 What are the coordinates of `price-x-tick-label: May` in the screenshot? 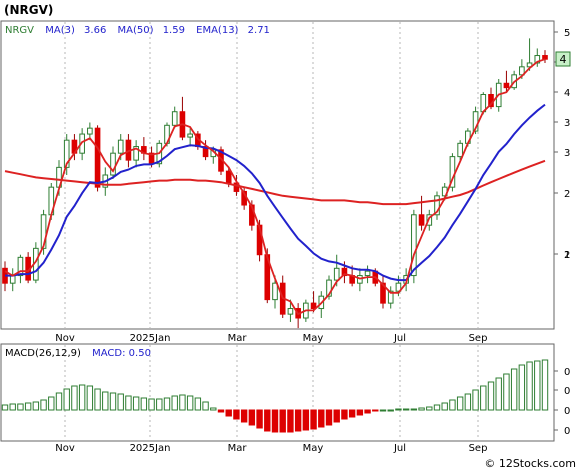 It's located at (313, 338).